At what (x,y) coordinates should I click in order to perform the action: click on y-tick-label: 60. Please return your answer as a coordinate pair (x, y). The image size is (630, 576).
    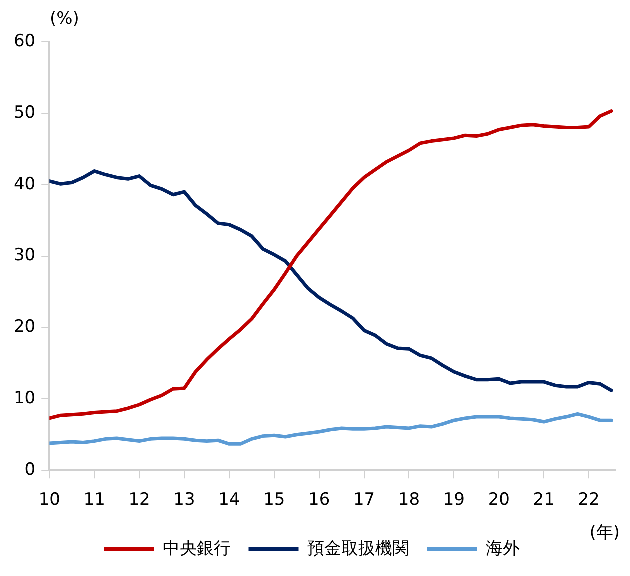
    Looking at the image, I should click on (25, 41).